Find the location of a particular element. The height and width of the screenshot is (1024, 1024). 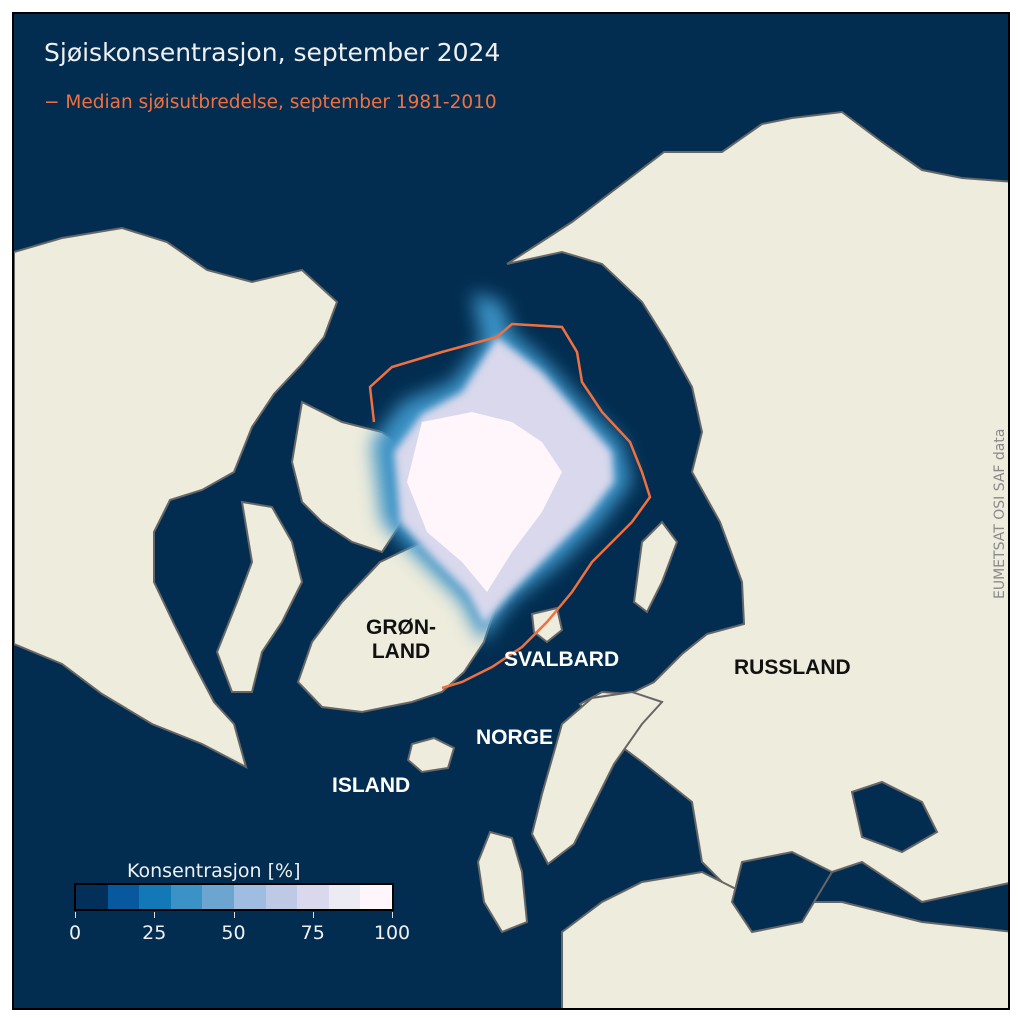

colorbar-tick-label: 75 is located at coordinates (312, 933).